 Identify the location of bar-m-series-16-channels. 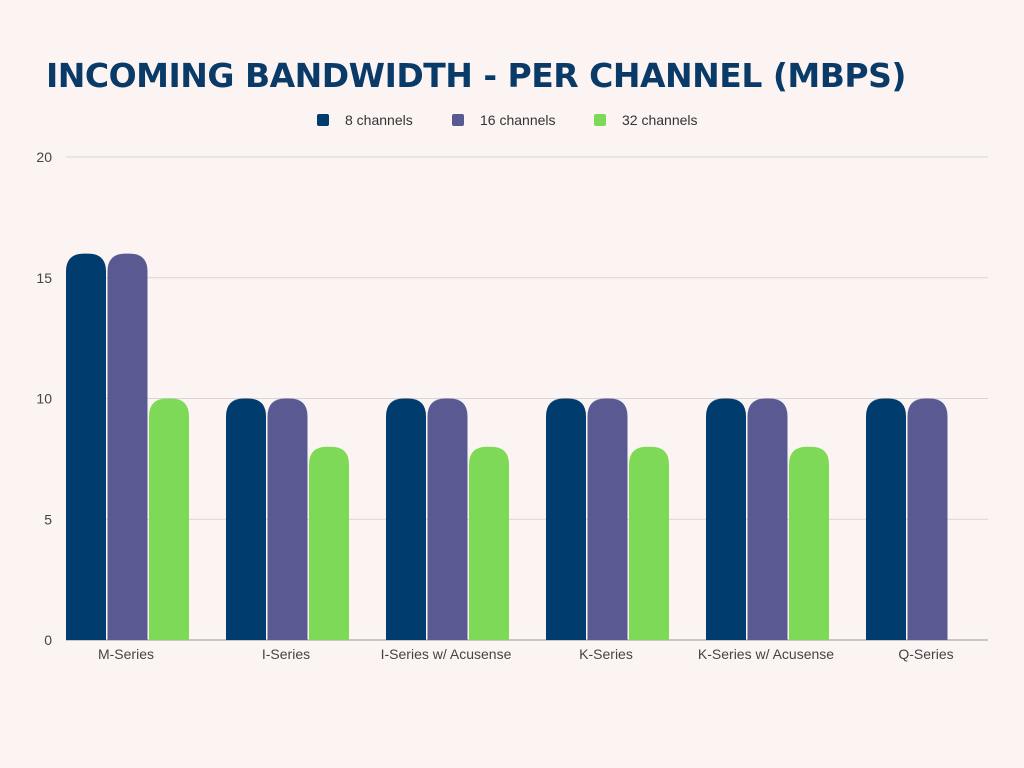
(127, 446).